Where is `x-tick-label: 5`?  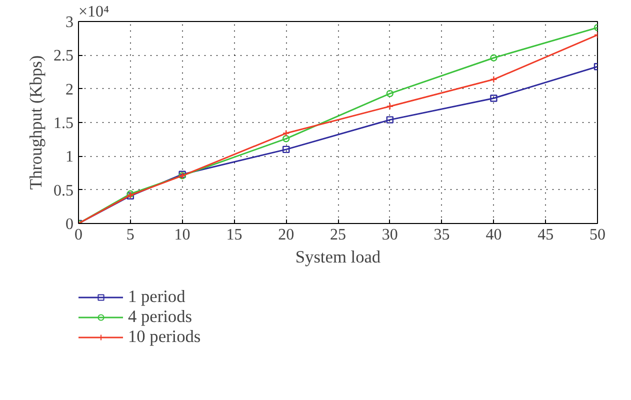 x-tick-label: 5 is located at coordinates (130, 235).